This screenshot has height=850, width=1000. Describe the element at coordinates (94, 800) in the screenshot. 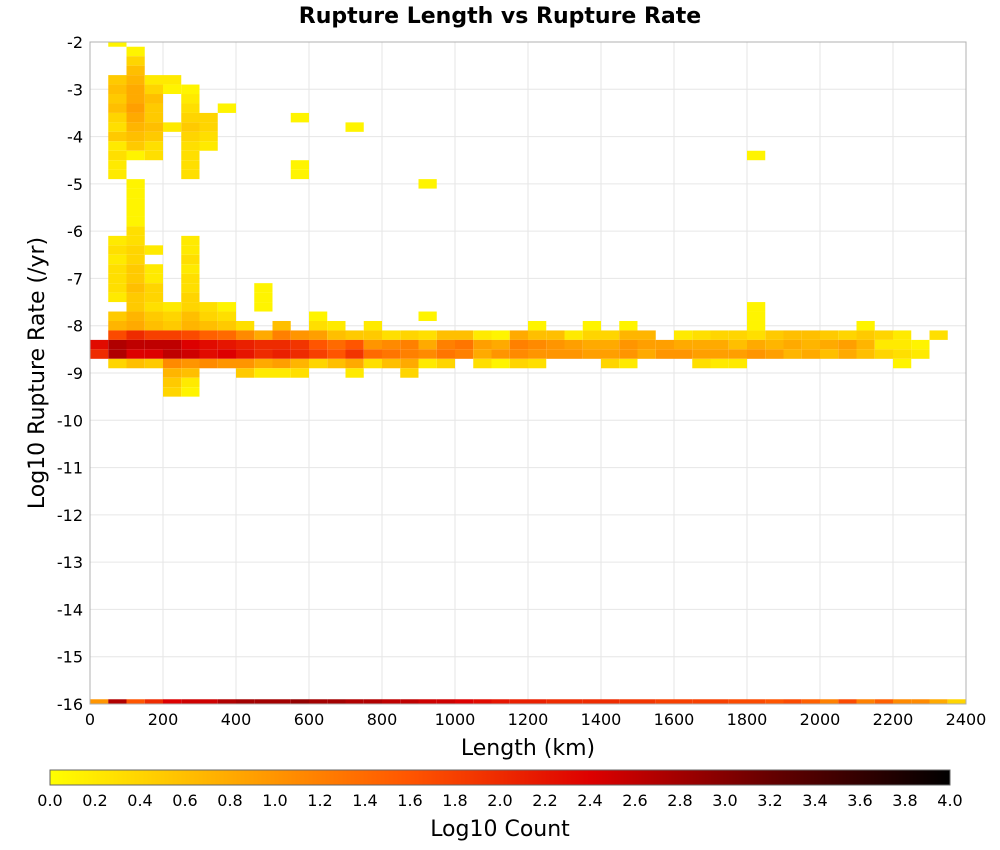

I see `colorbar-tick-label: 0.2` at that location.